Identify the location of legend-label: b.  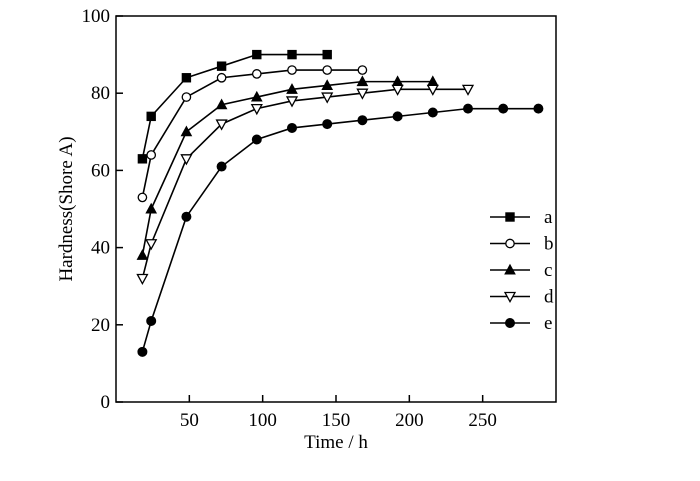
(549, 244).